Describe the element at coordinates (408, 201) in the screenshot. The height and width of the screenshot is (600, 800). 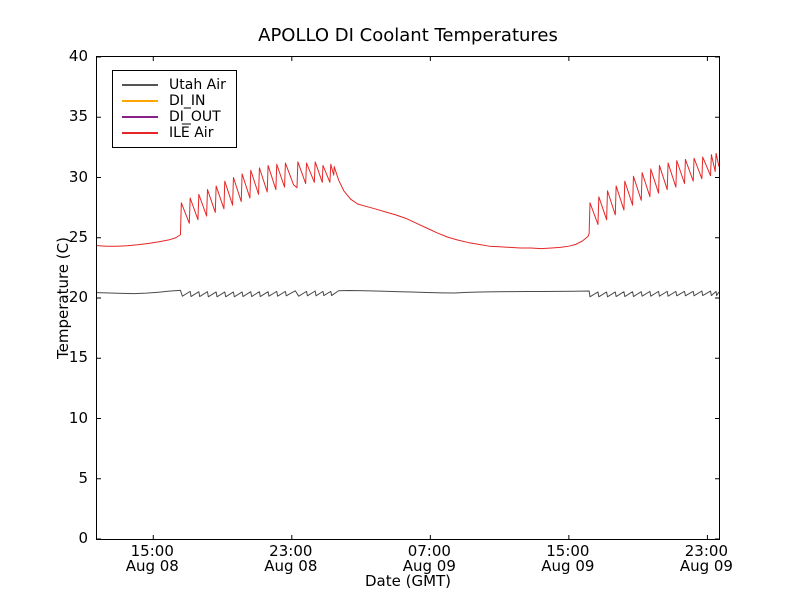
I see `series-line-ile-air` at that location.